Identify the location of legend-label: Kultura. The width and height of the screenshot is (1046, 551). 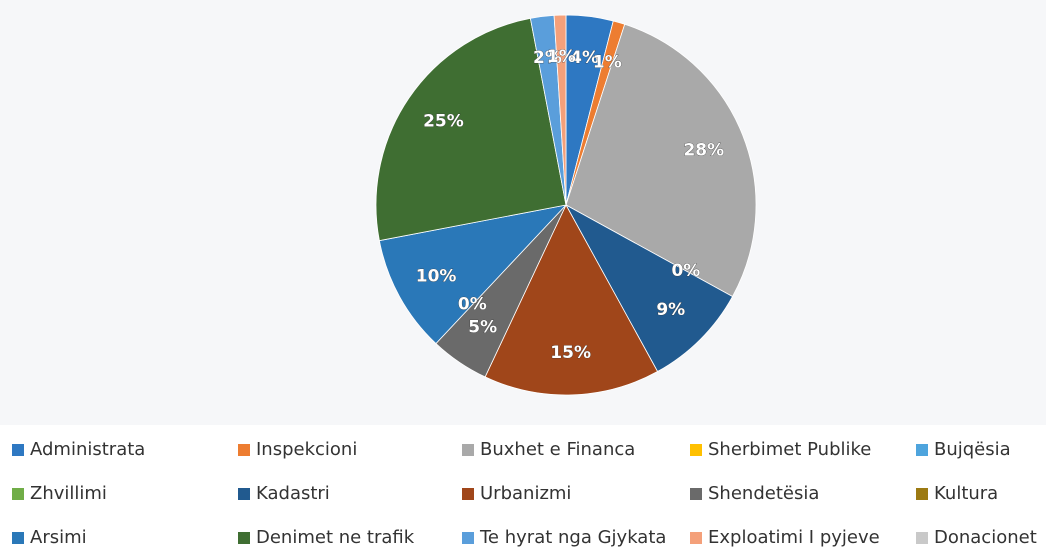
(966, 493).